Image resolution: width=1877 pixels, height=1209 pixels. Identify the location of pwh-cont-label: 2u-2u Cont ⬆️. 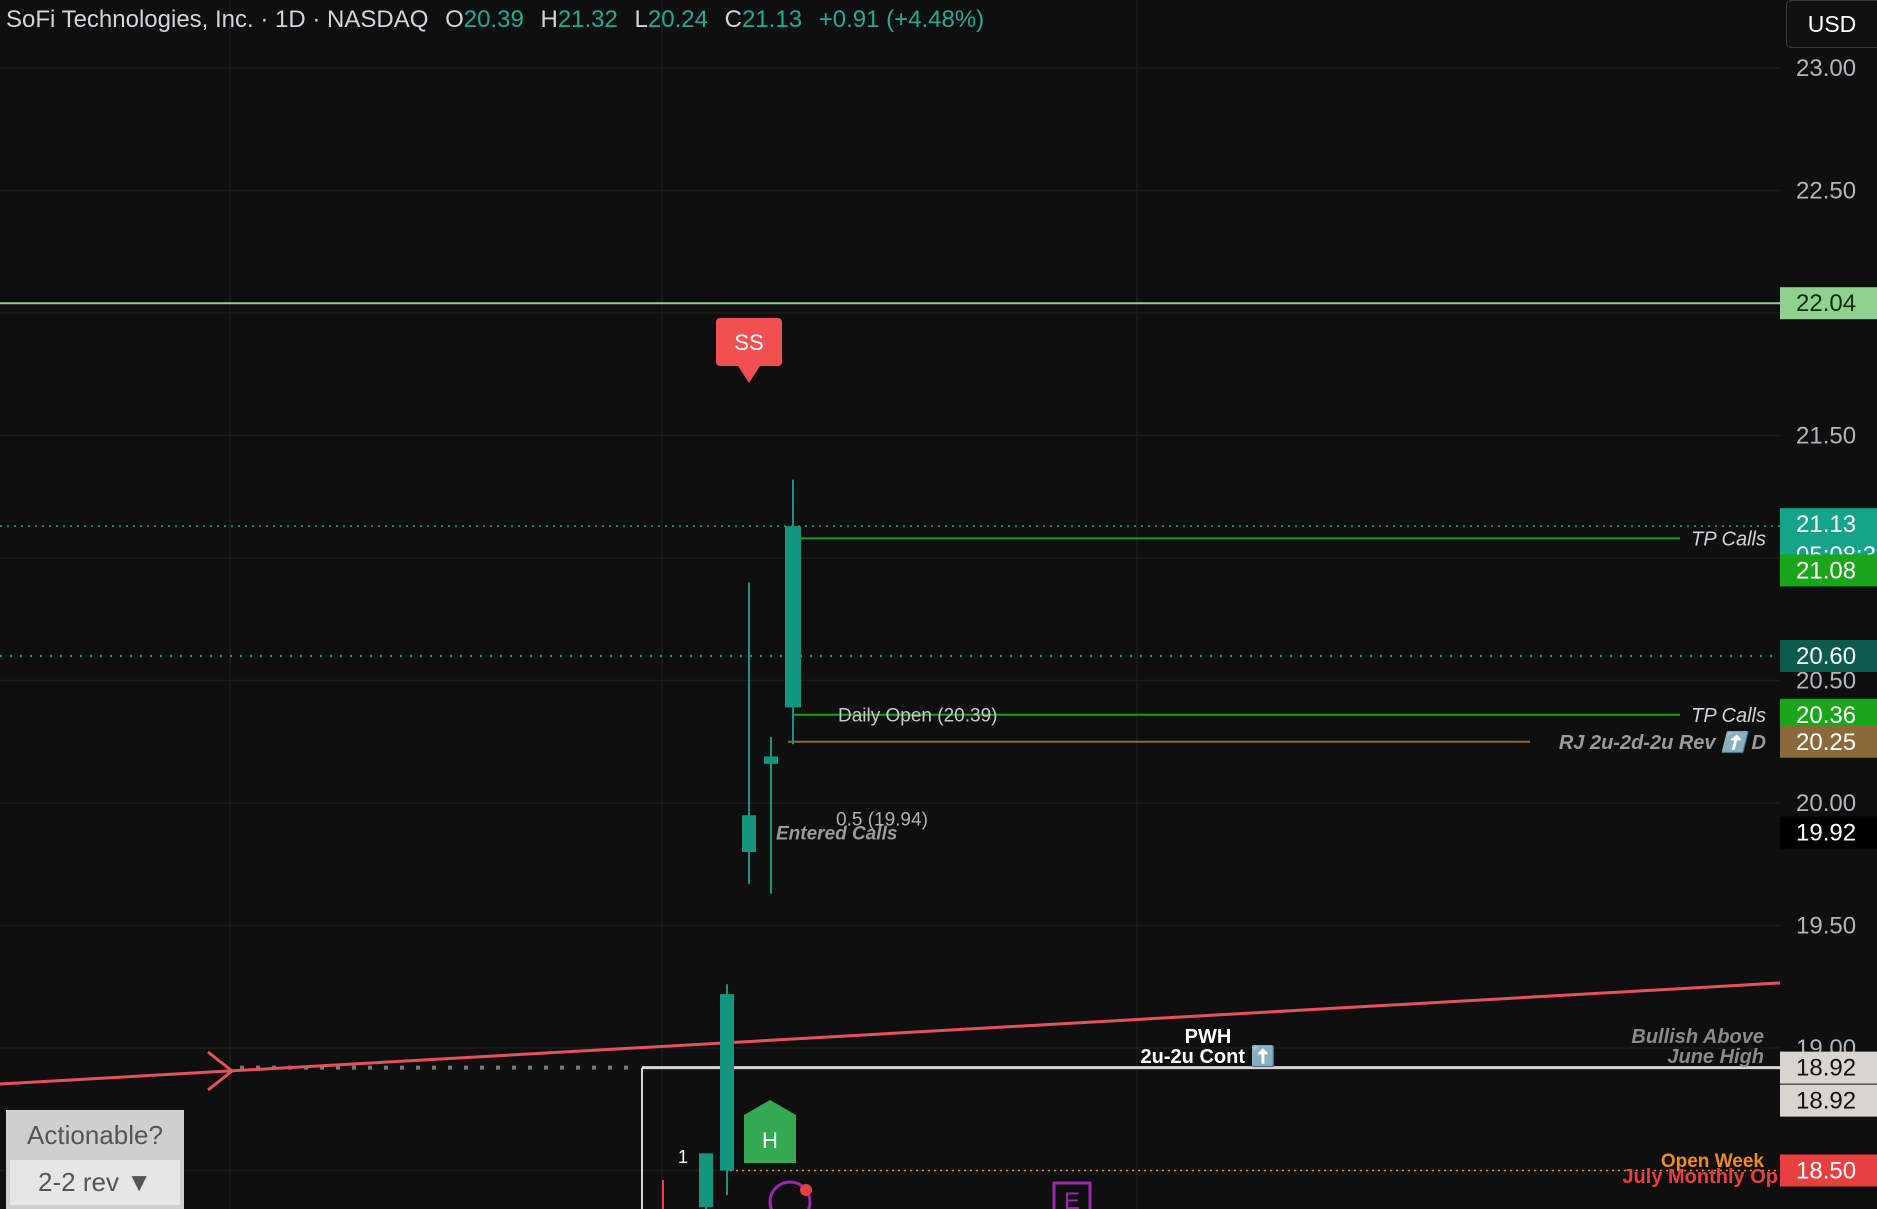
(1208, 1056).